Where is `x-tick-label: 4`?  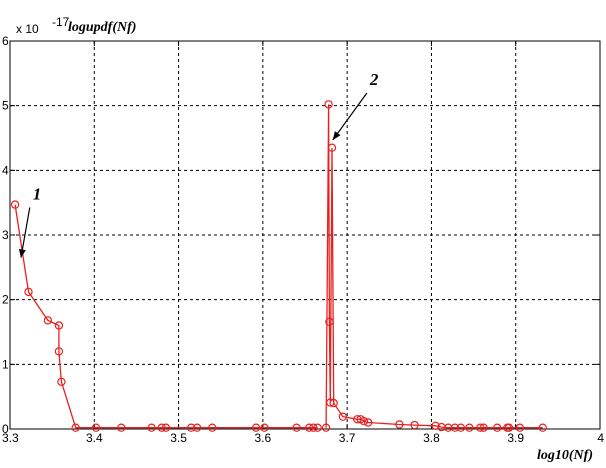 x-tick-label: 4 is located at coordinates (600, 438).